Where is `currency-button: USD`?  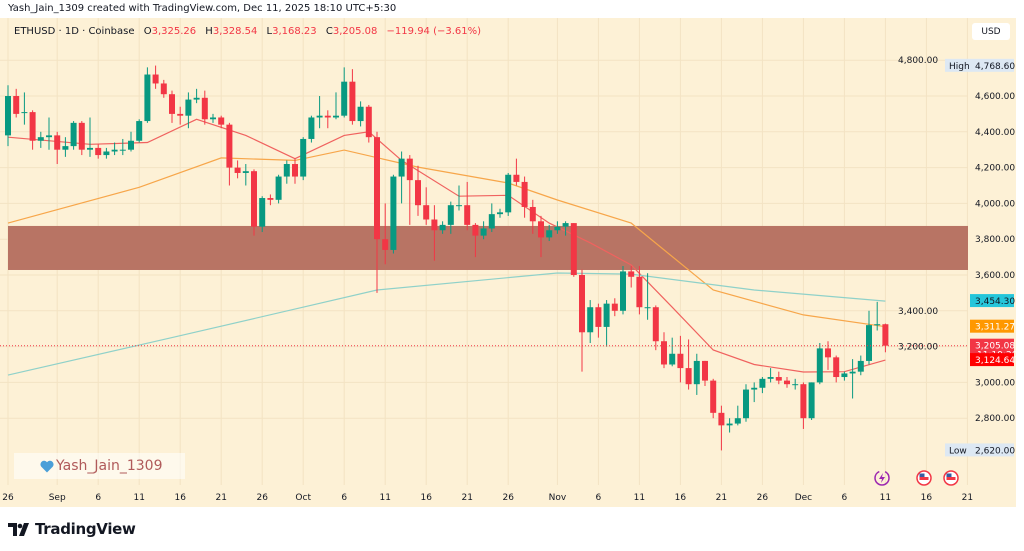
currency-button: USD is located at coordinates (991, 31).